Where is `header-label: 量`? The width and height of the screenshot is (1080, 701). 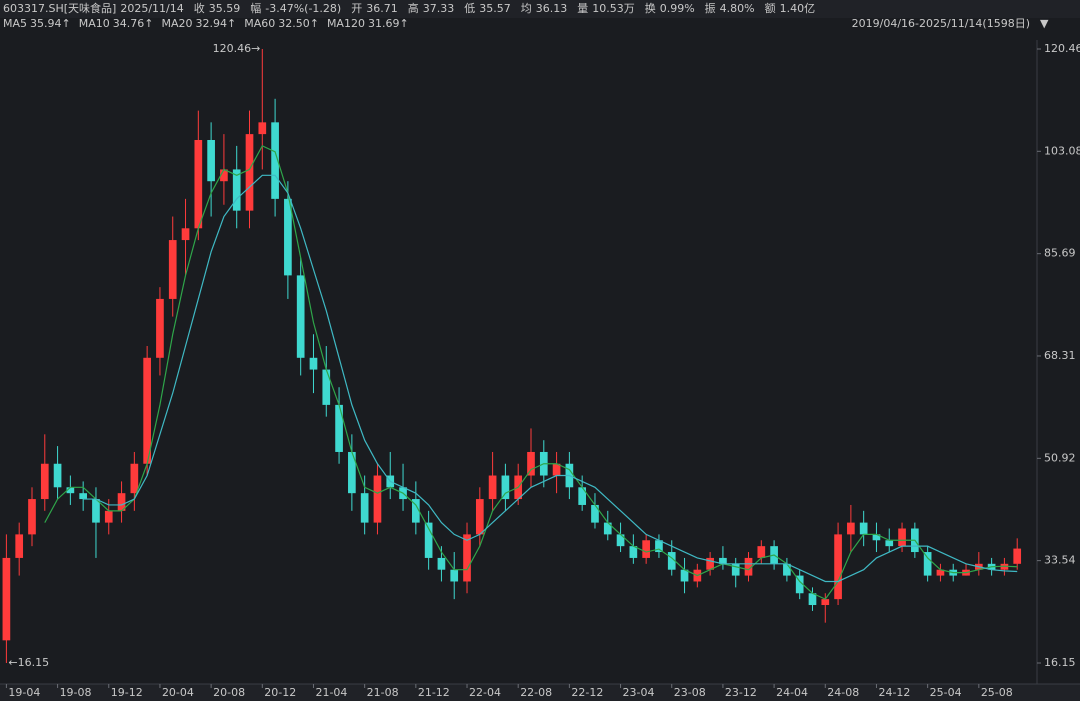 header-label: 量 is located at coordinates (582, 8).